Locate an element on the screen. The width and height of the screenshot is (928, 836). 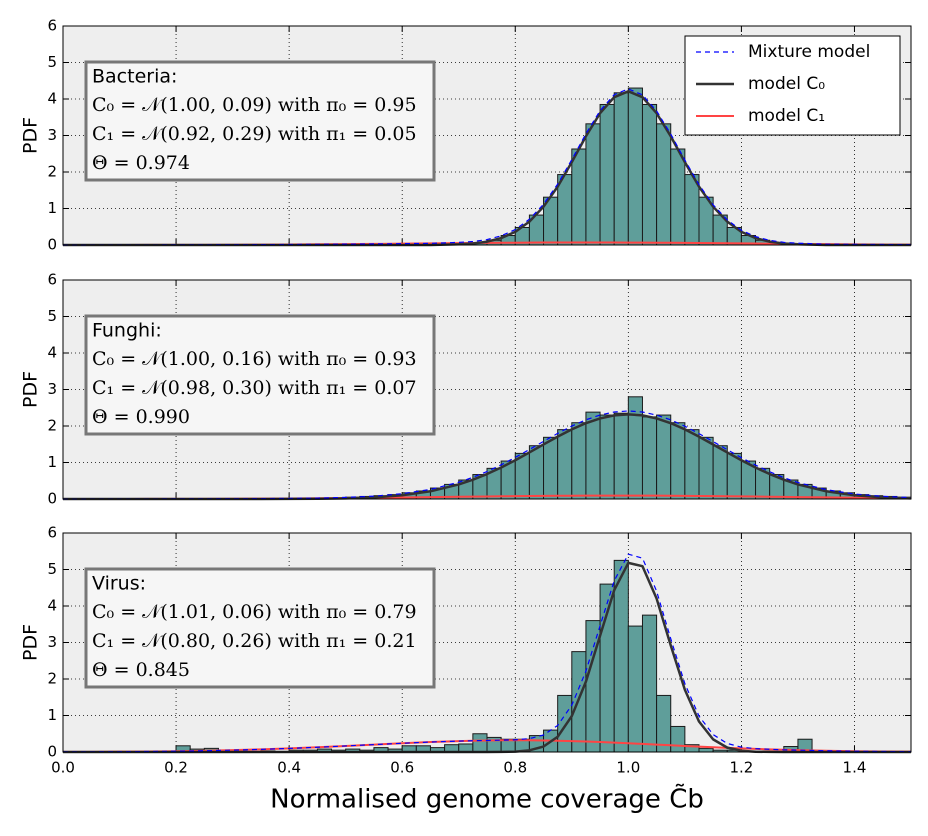
annotation-line: Θ = 0.845 is located at coordinates (141, 670).